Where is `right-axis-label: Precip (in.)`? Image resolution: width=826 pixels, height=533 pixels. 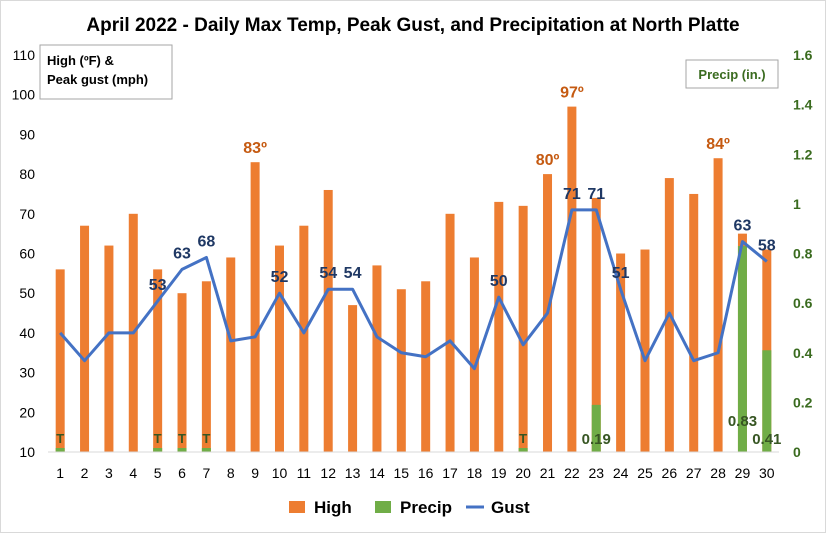
right-axis-label: Precip (in.) is located at coordinates (731, 74).